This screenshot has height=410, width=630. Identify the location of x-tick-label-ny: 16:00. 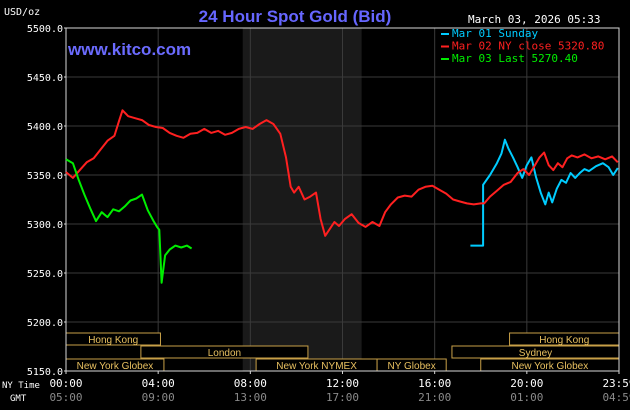
(434, 383).